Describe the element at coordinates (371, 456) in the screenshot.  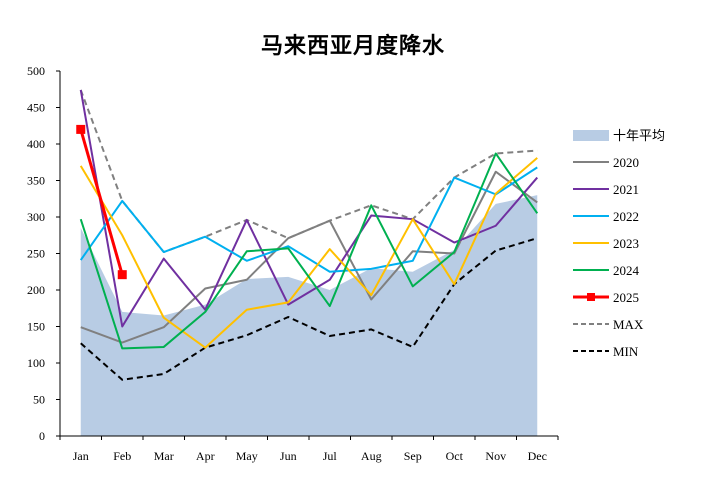
I see `x-tick-label: Aug` at that location.